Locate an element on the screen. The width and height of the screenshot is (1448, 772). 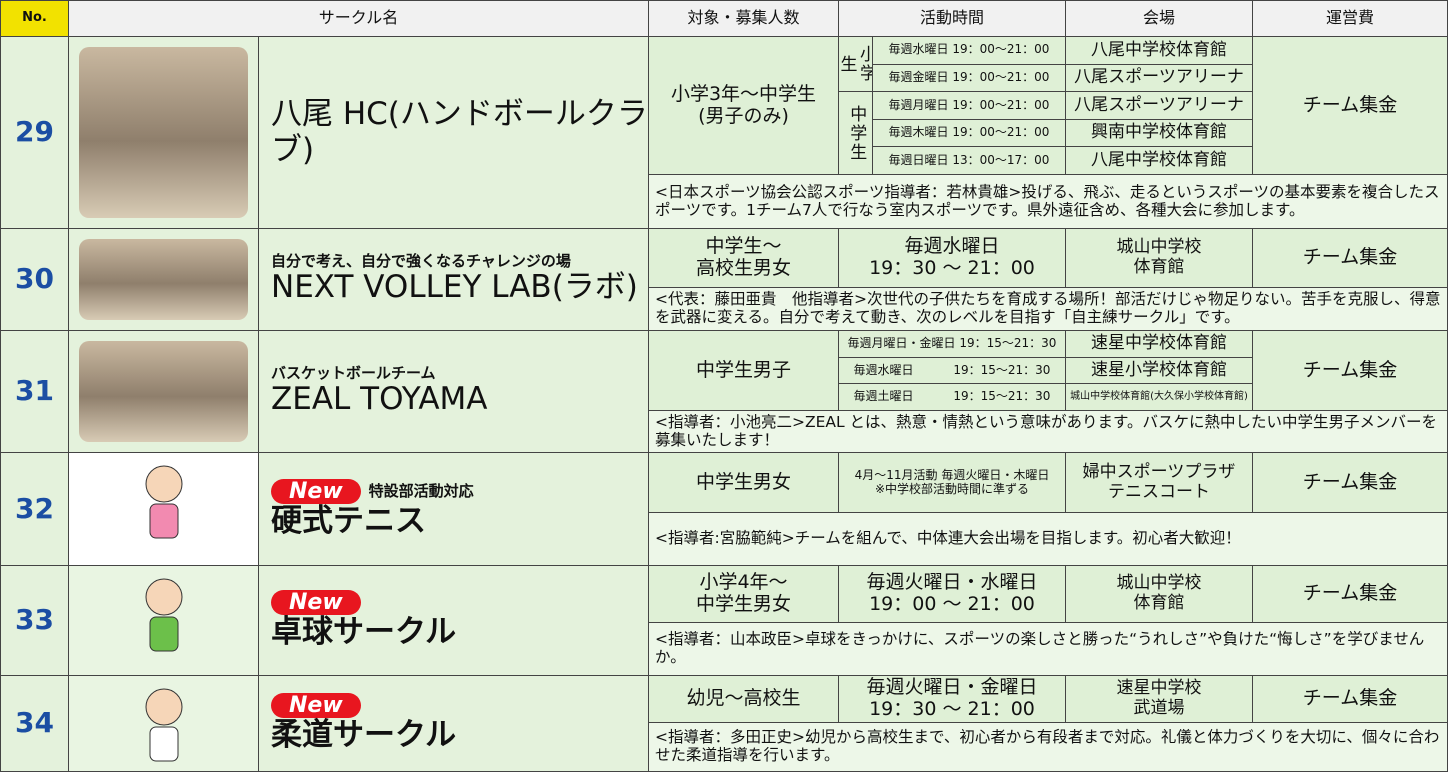
row-number: 32 is located at coordinates (34, 509).